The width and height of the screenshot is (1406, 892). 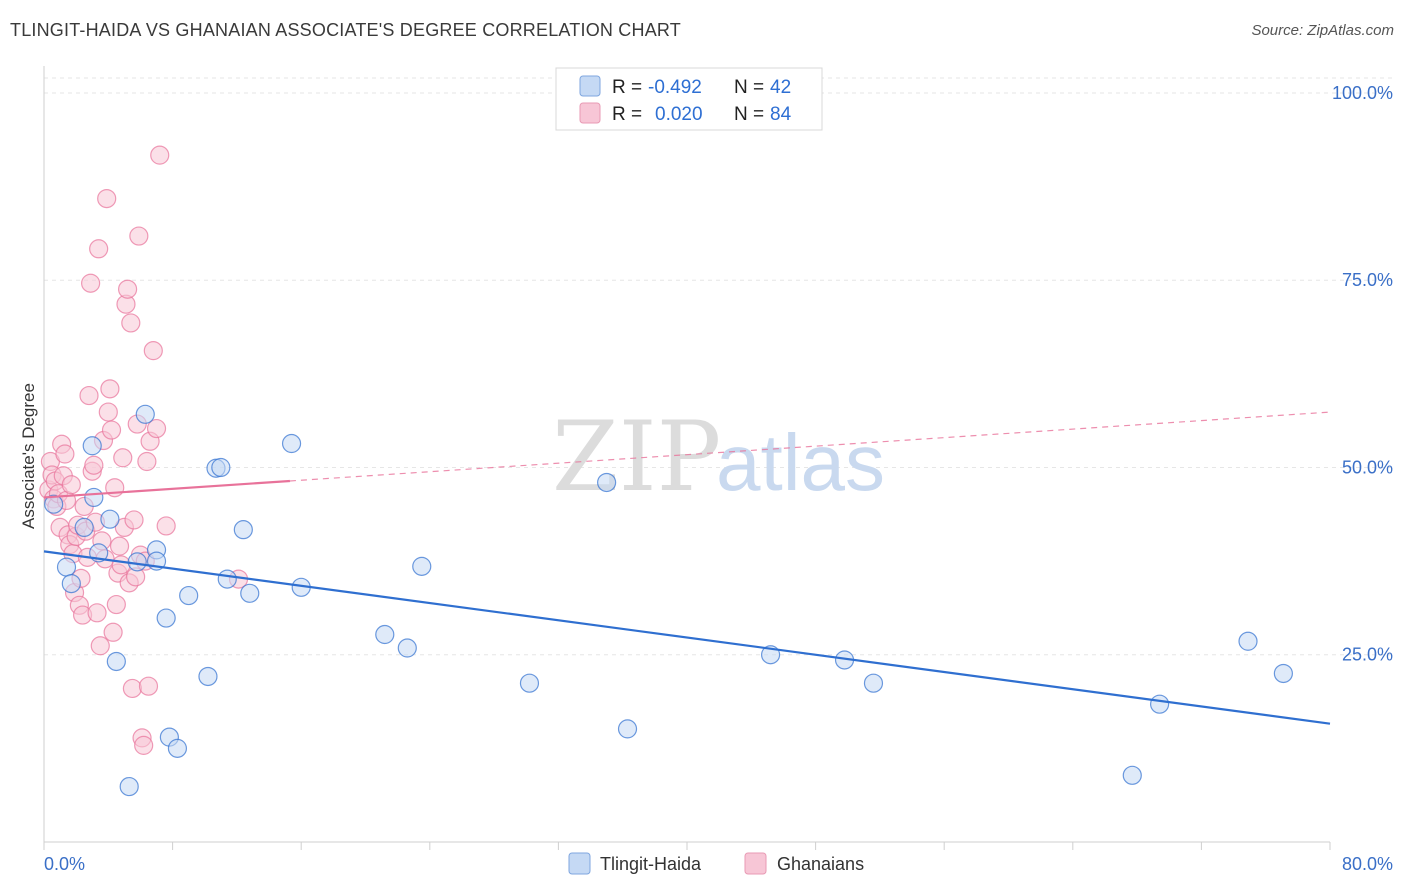 I want to click on legend-n-value-2: 84, so click(x=781, y=114).